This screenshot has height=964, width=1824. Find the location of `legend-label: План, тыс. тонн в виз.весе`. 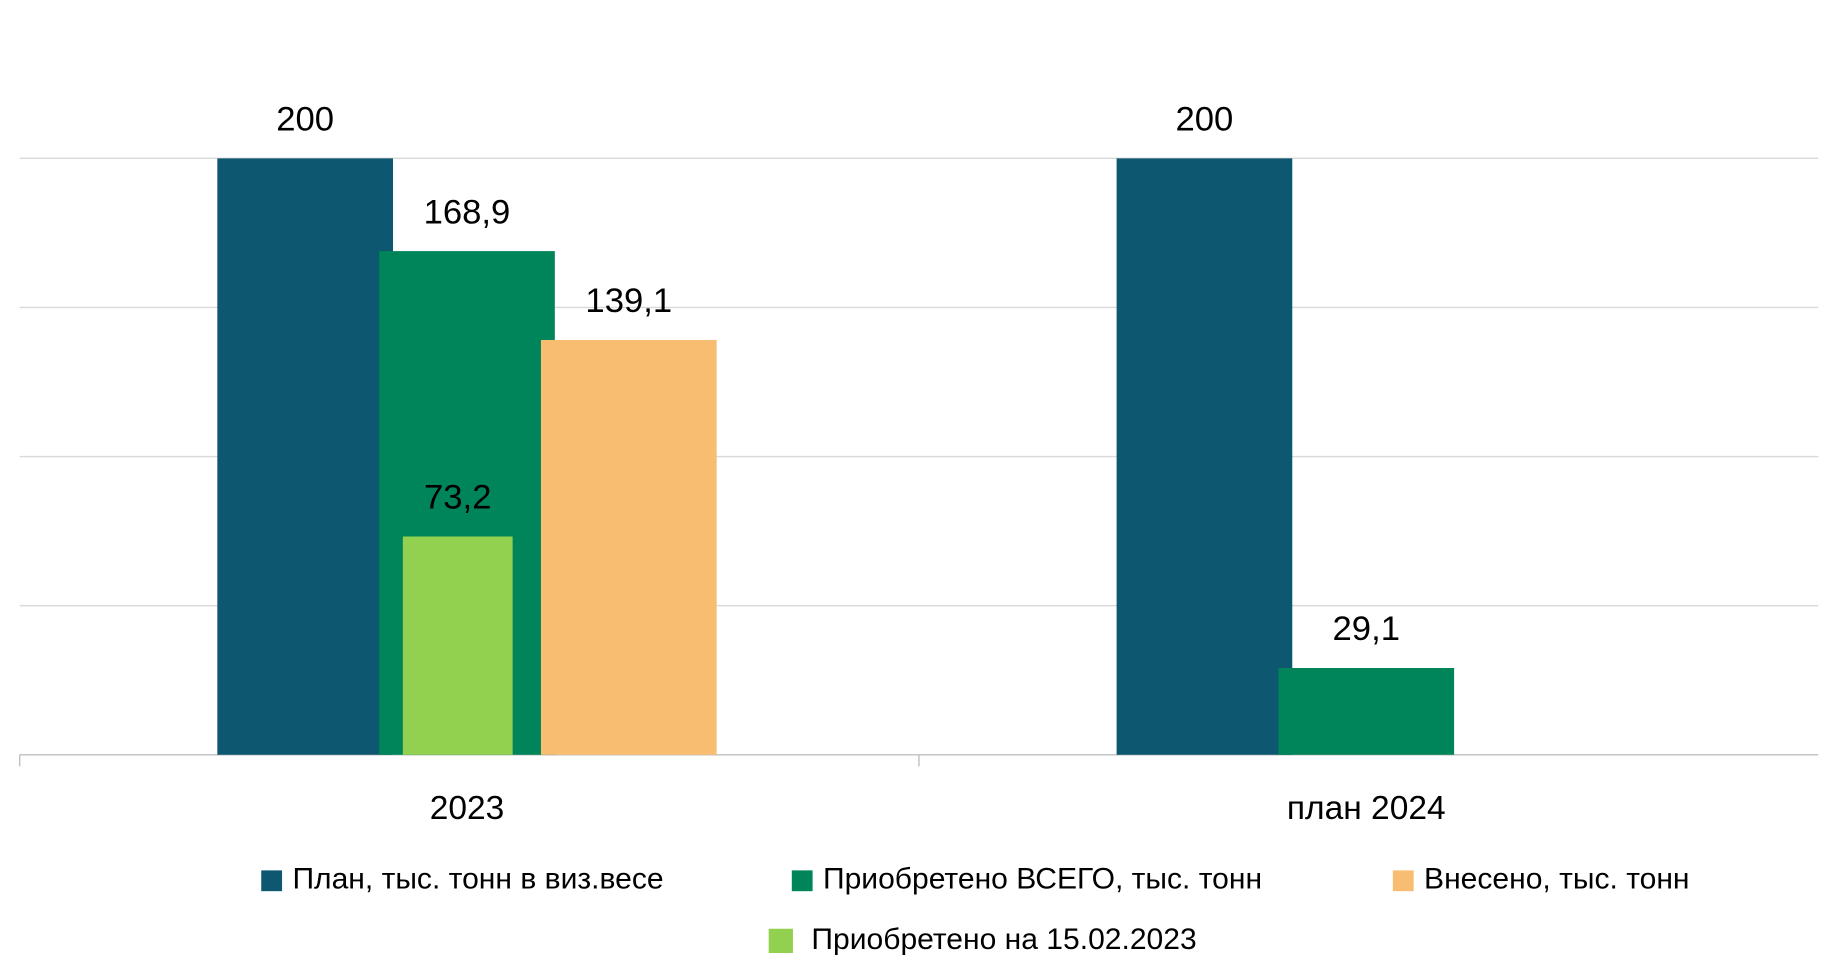

legend-label: План, тыс. тонн в виз.весе is located at coordinates (477, 879).